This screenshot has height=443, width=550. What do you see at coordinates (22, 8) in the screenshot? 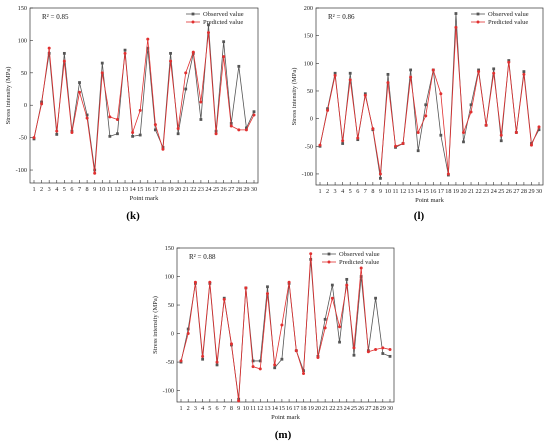
I see `y-tick-label: 150` at bounding box center [22, 8].